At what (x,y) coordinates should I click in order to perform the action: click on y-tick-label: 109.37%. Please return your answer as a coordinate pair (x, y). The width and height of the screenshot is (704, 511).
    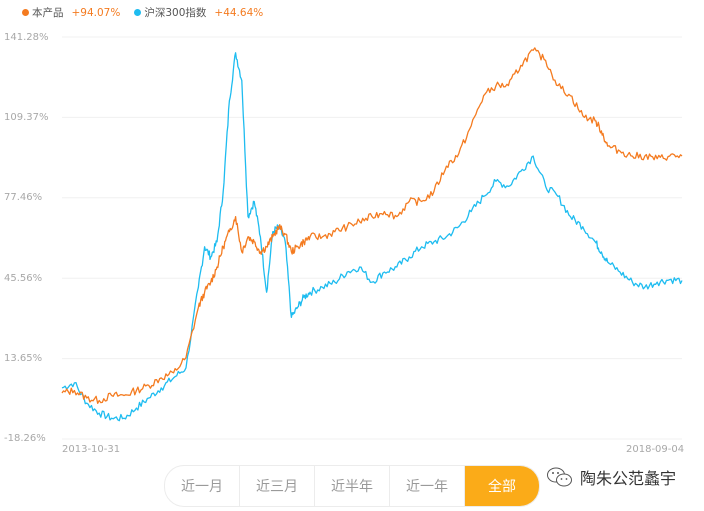
    Looking at the image, I should click on (26, 117).